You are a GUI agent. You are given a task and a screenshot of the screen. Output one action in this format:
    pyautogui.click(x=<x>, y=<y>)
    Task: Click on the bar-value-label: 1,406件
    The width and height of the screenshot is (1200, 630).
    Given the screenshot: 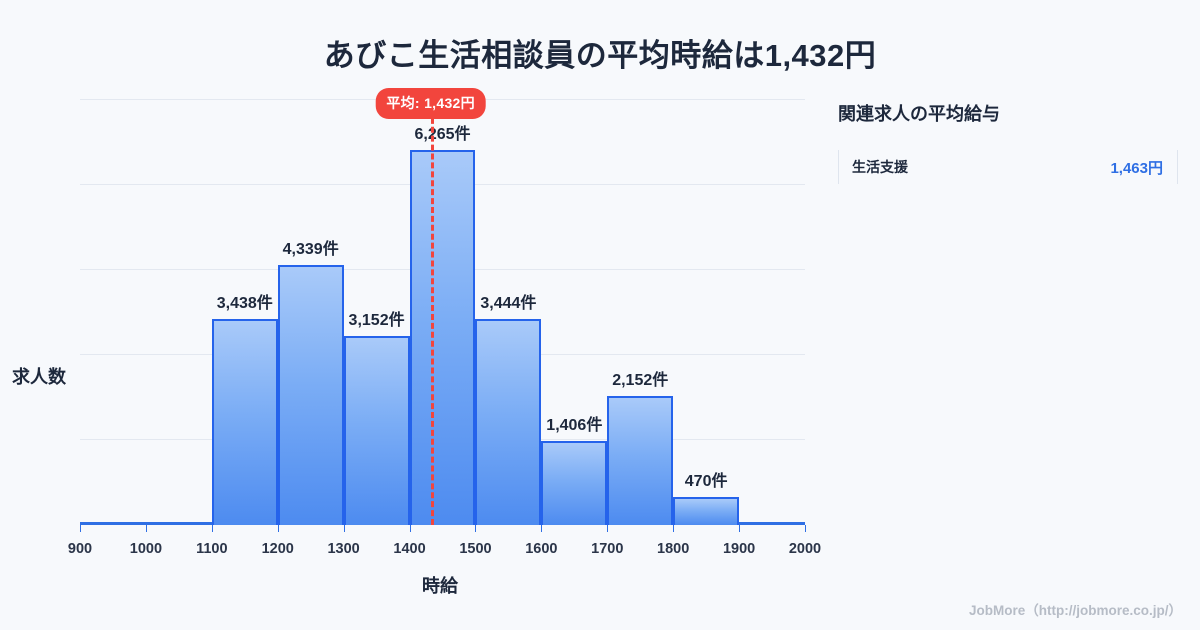 What is the action you would take?
    pyautogui.click(x=574, y=425)
    